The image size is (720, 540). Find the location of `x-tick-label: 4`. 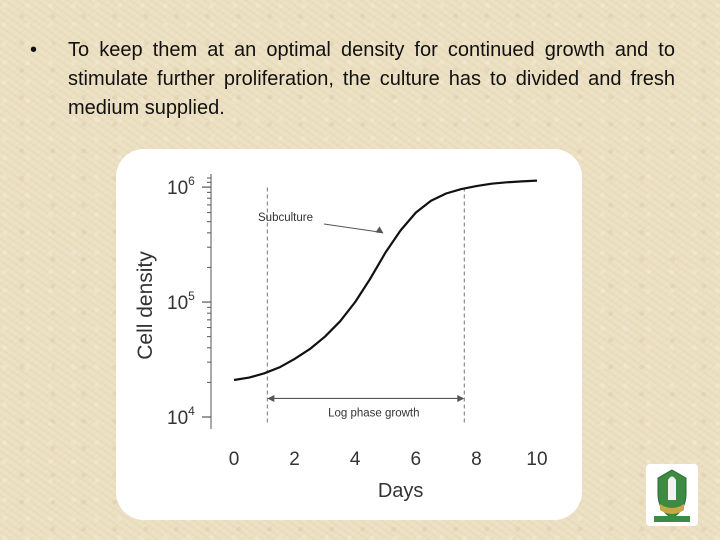

x-tick-label: 4 is located at coordinates (355, 459).